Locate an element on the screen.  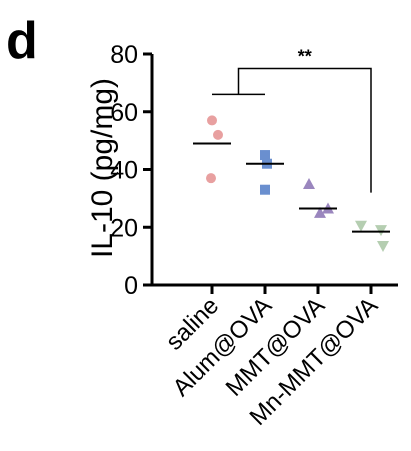
panel-letter: d is located at coordinates (22, 41).